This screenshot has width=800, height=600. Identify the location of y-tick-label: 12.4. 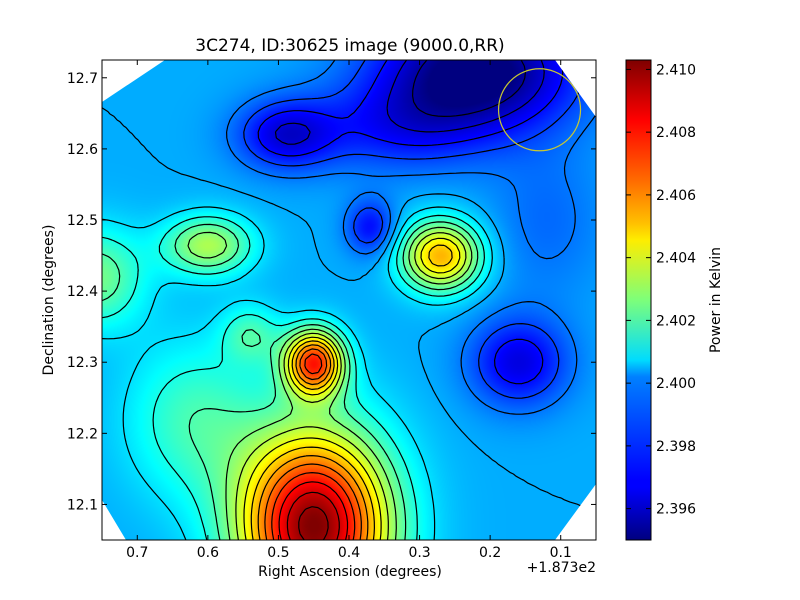
(82, 292).